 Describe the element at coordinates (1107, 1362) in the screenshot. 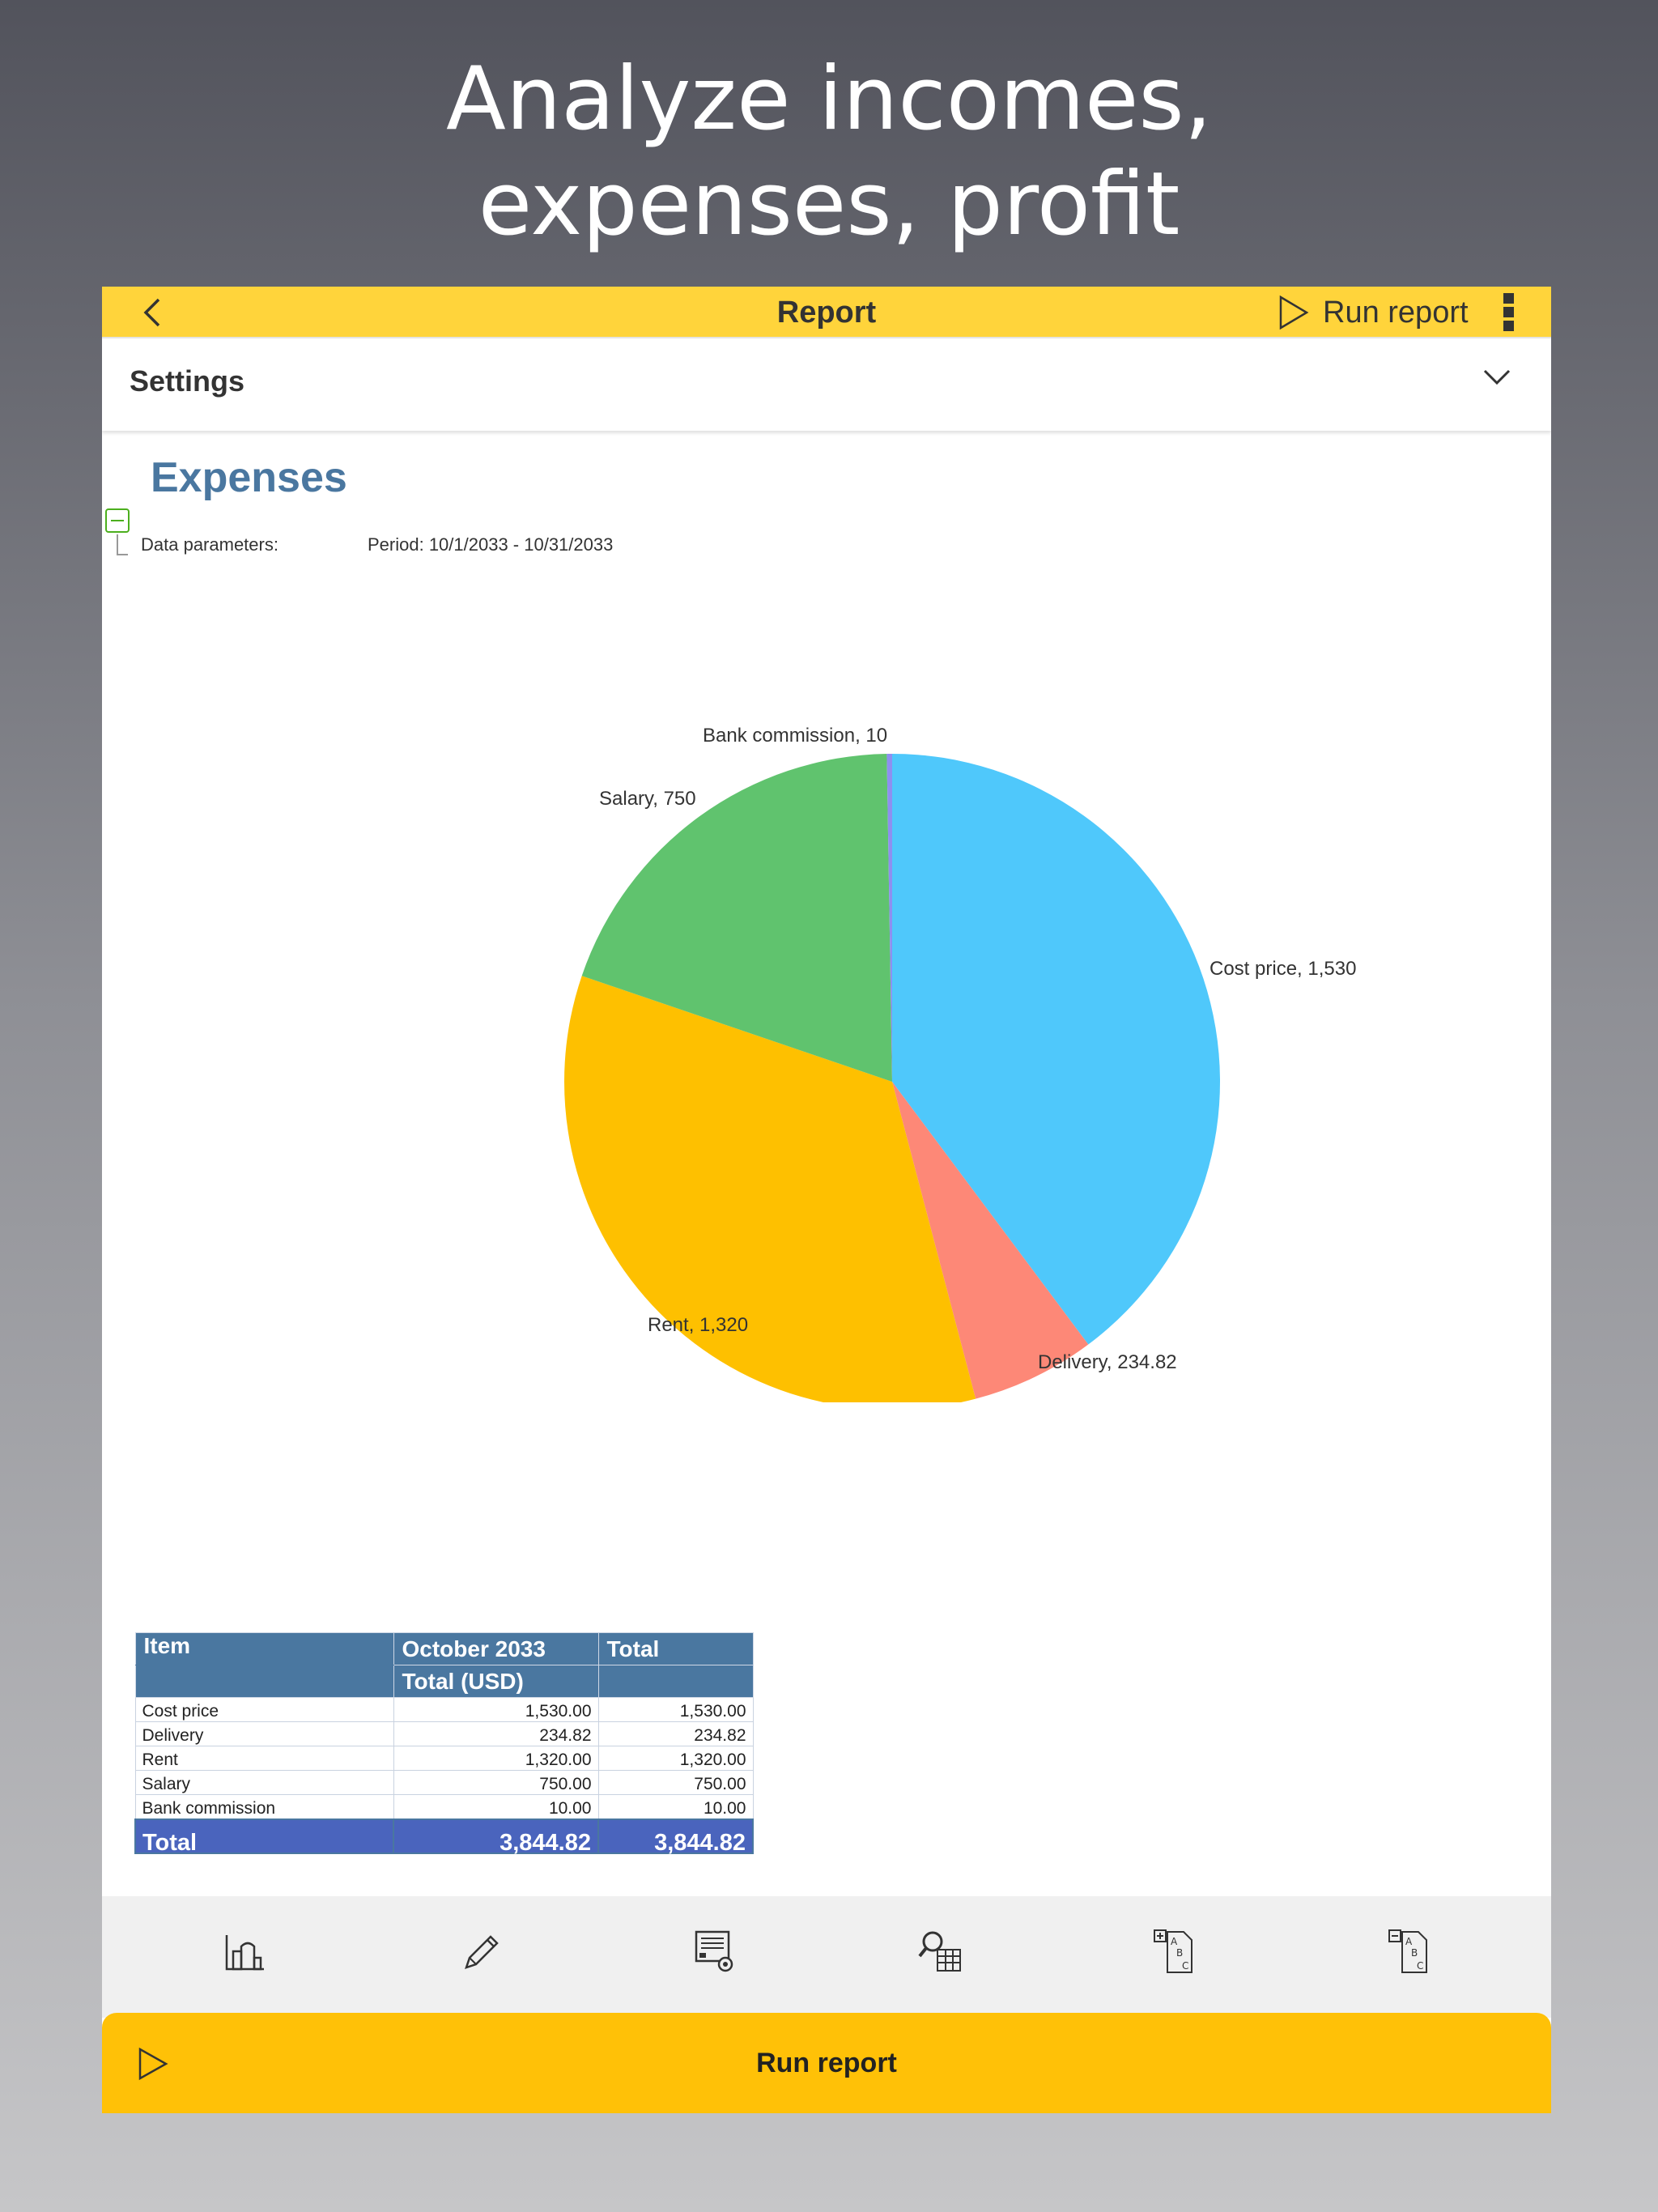

I see `pie-label-delivery: Delivery, 234.82` at that location.